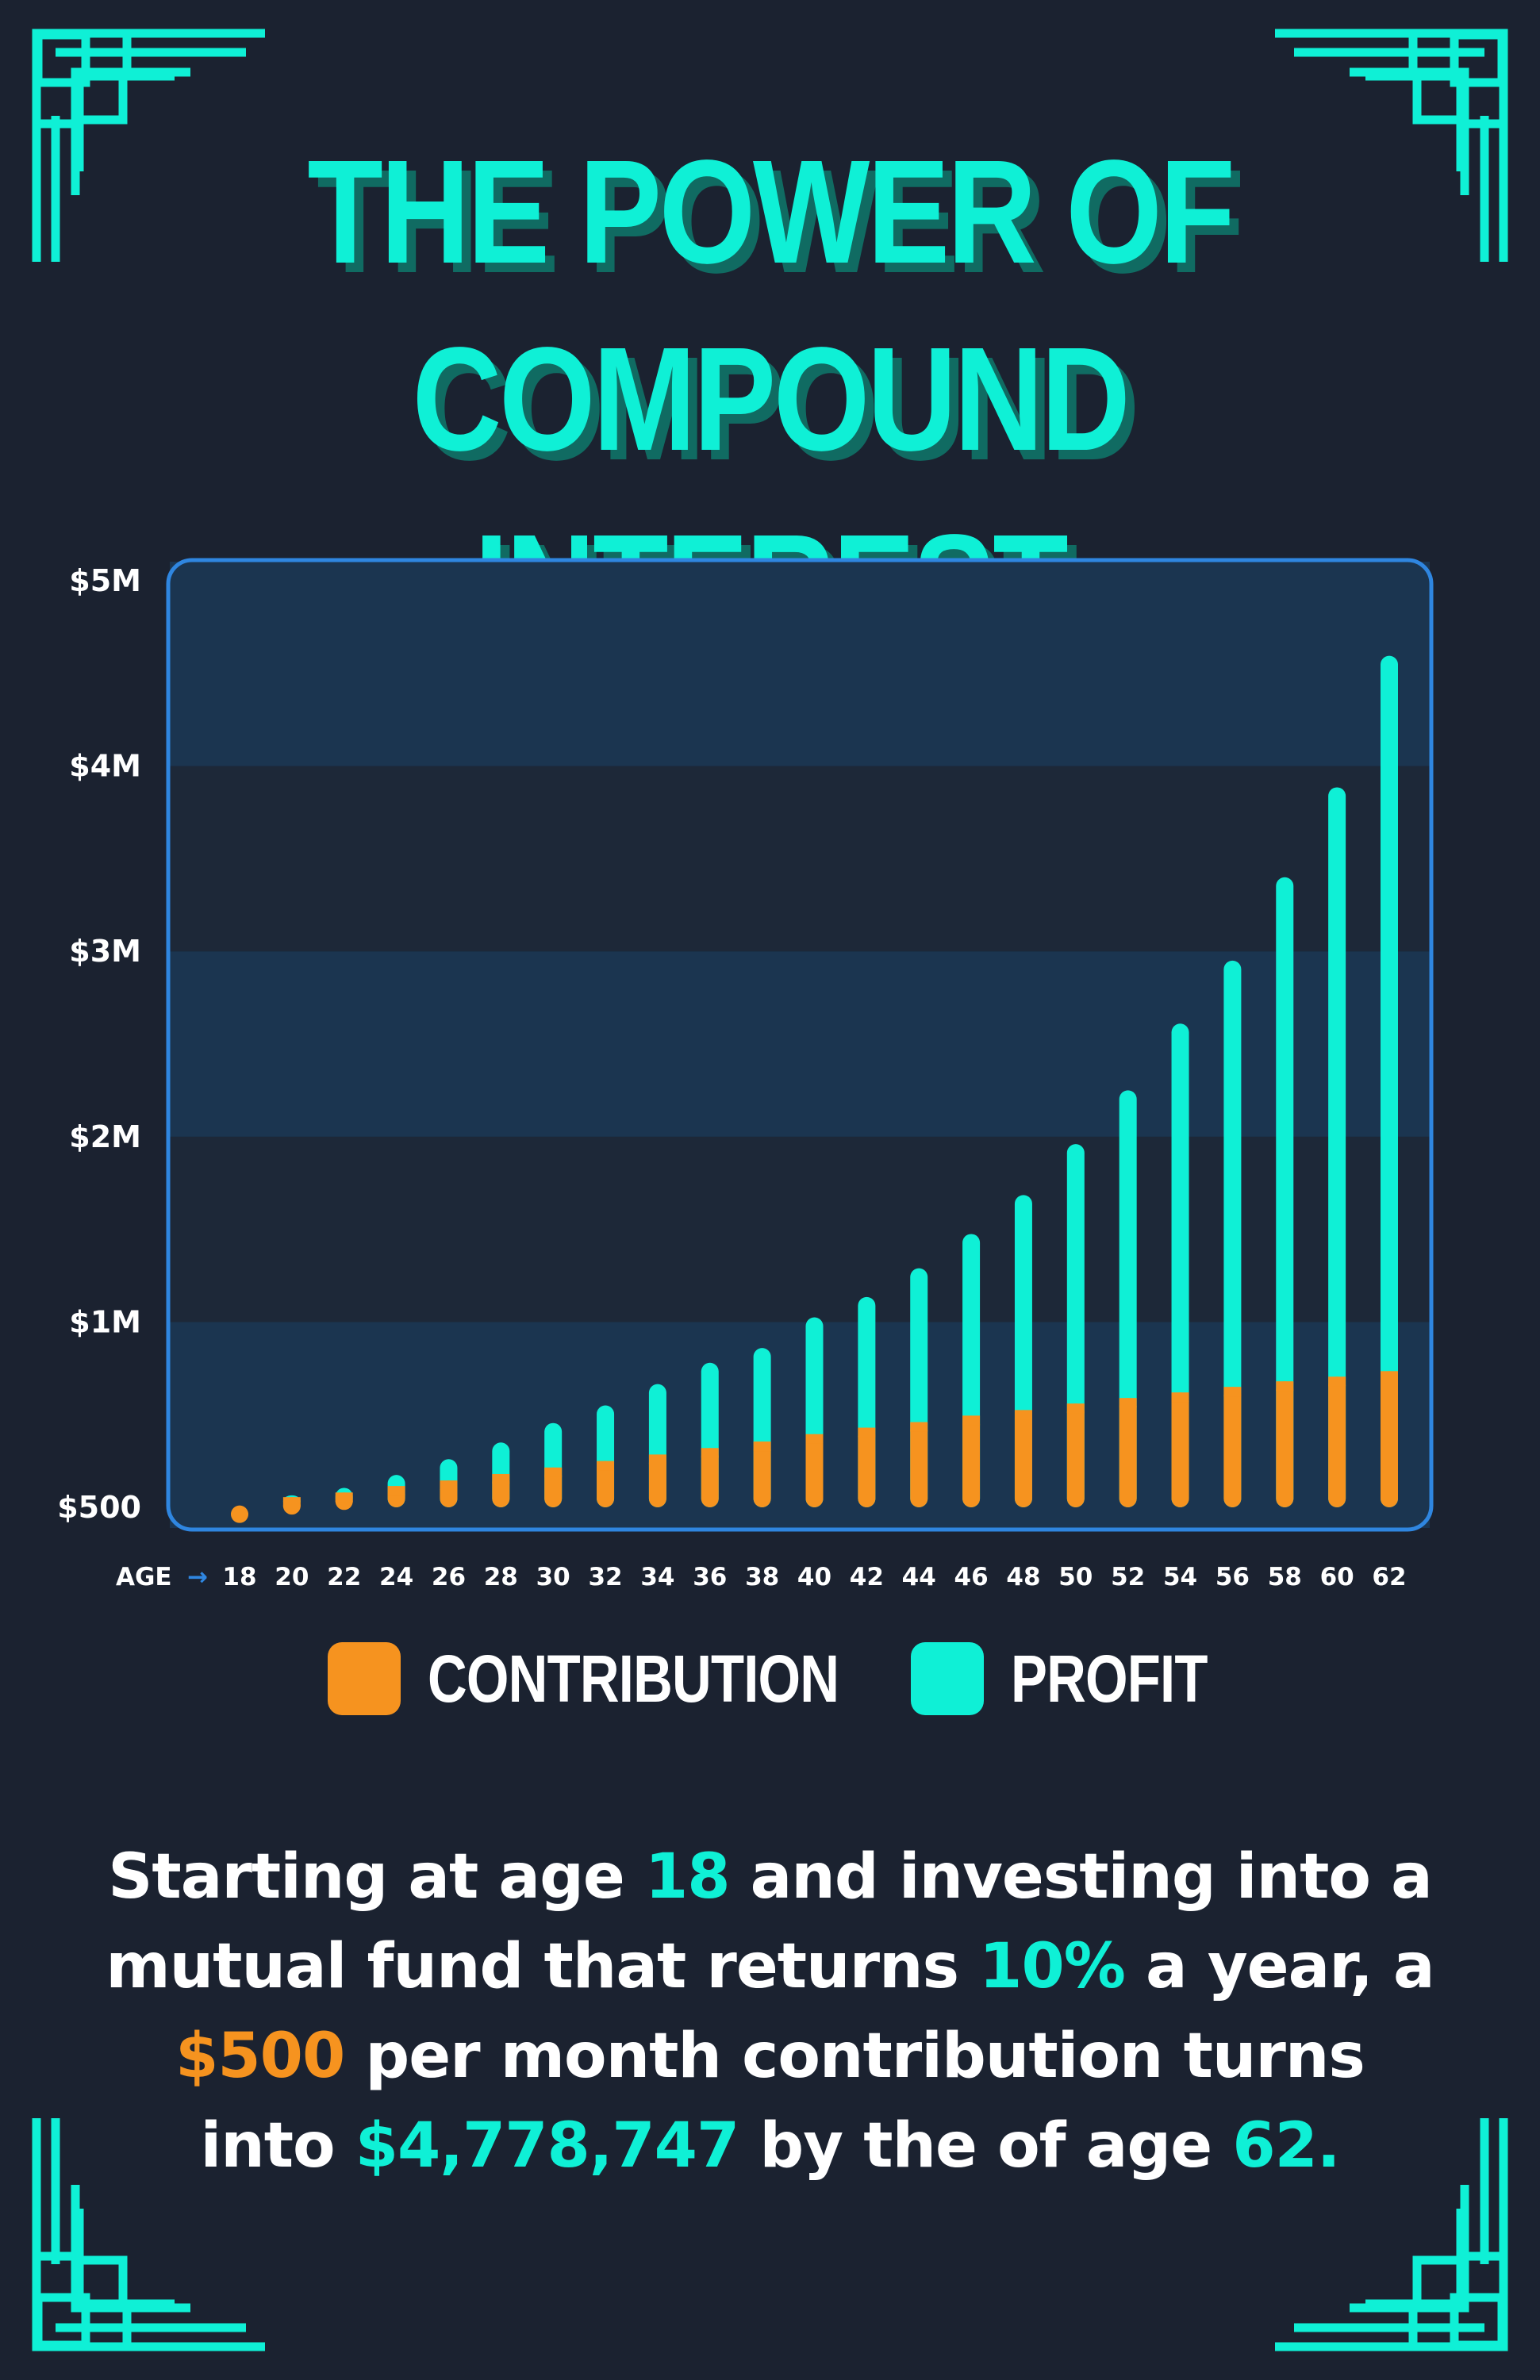  What do you see at coordinates (144, 1577) in the screenshot?
I see `x-axis-label: AGE` at bounding box center [144, 1577].